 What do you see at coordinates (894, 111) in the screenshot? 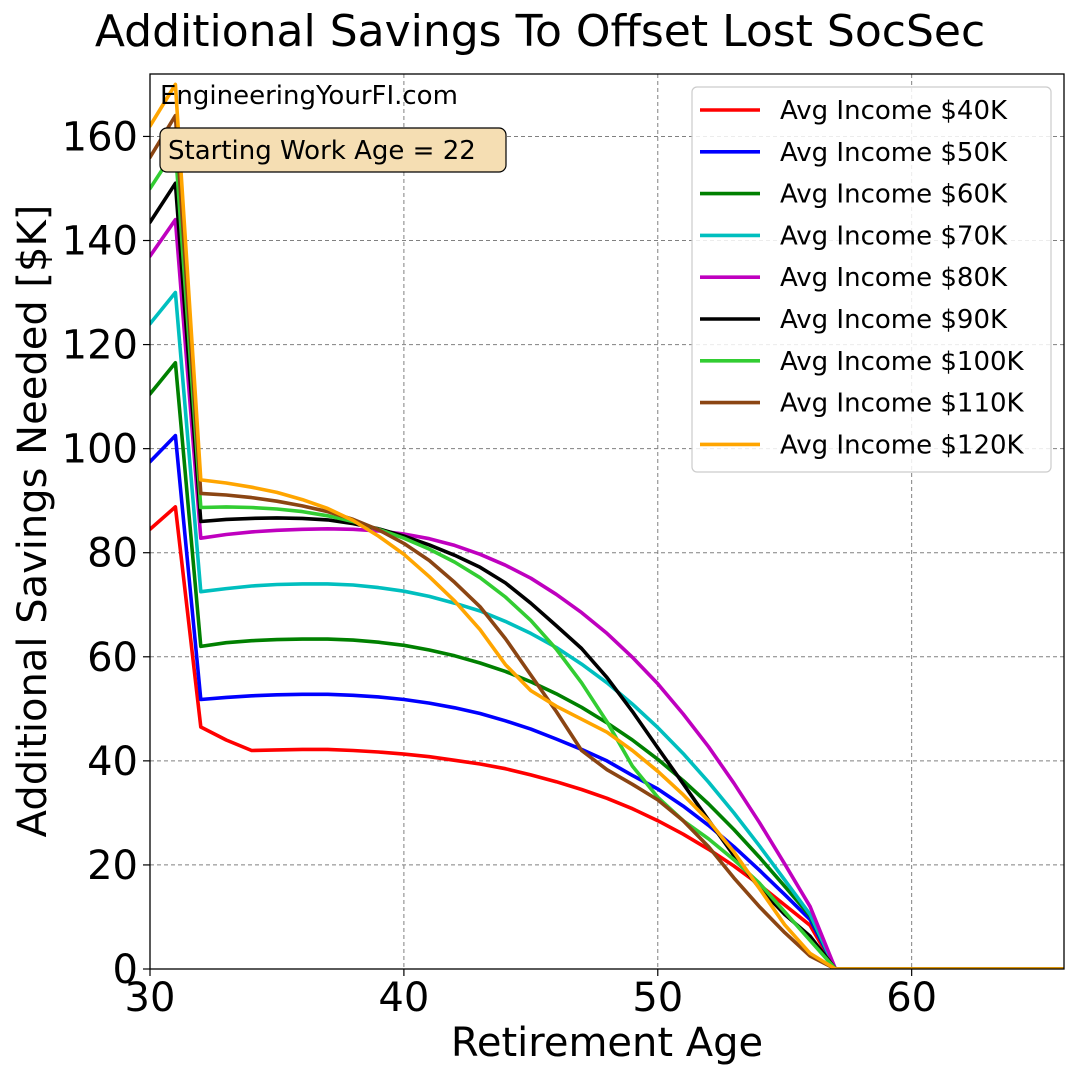
I see `legend-label: Avg Income $40K` at bounding box center [894, 111].